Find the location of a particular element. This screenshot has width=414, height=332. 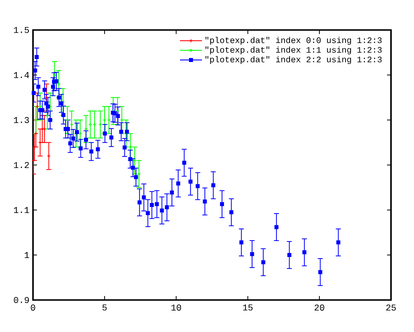

x-tick-label: 15 is located at coordinates (248, 307).